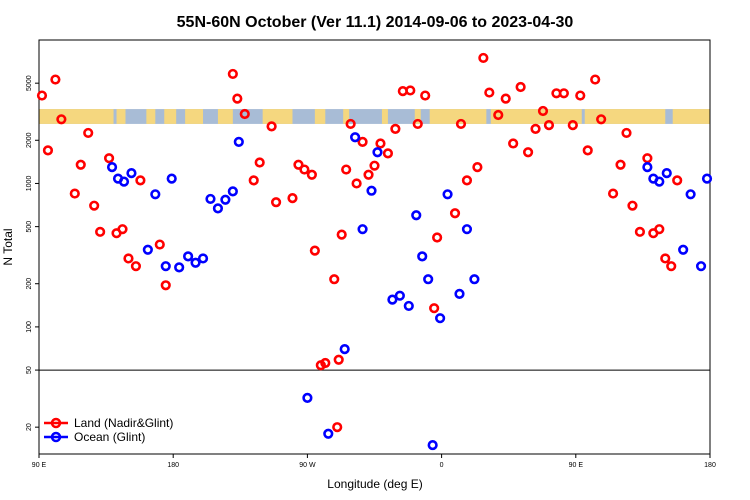 This screenshot has width=750, height=500. I want to click on y-tick-label: 50, so click(29, 370).